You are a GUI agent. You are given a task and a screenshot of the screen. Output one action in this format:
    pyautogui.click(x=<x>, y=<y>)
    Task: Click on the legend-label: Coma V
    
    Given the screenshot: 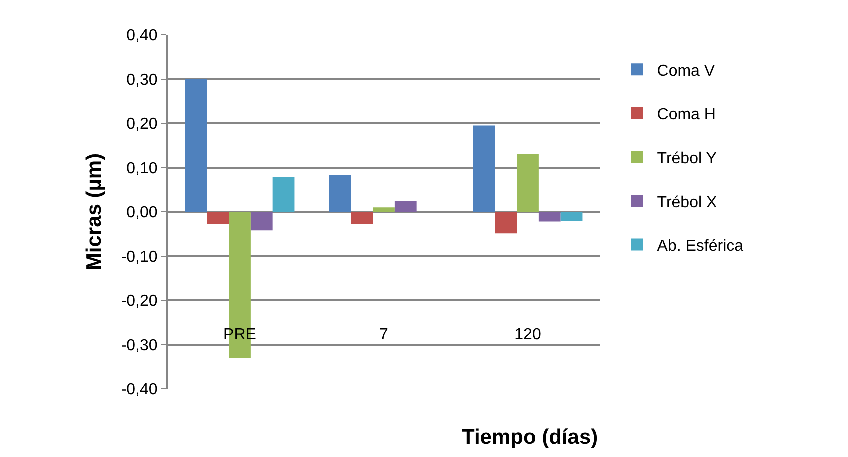 What is the action you would take?
    pyautogui.click(x=686, y=71)
    